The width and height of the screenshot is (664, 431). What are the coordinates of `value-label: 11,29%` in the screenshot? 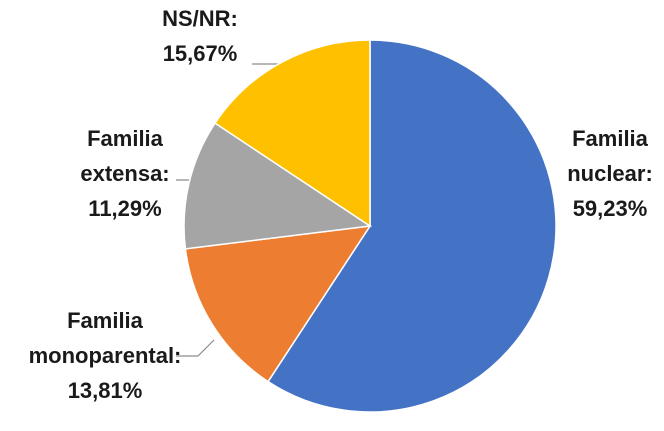 It's located at (124, 208).